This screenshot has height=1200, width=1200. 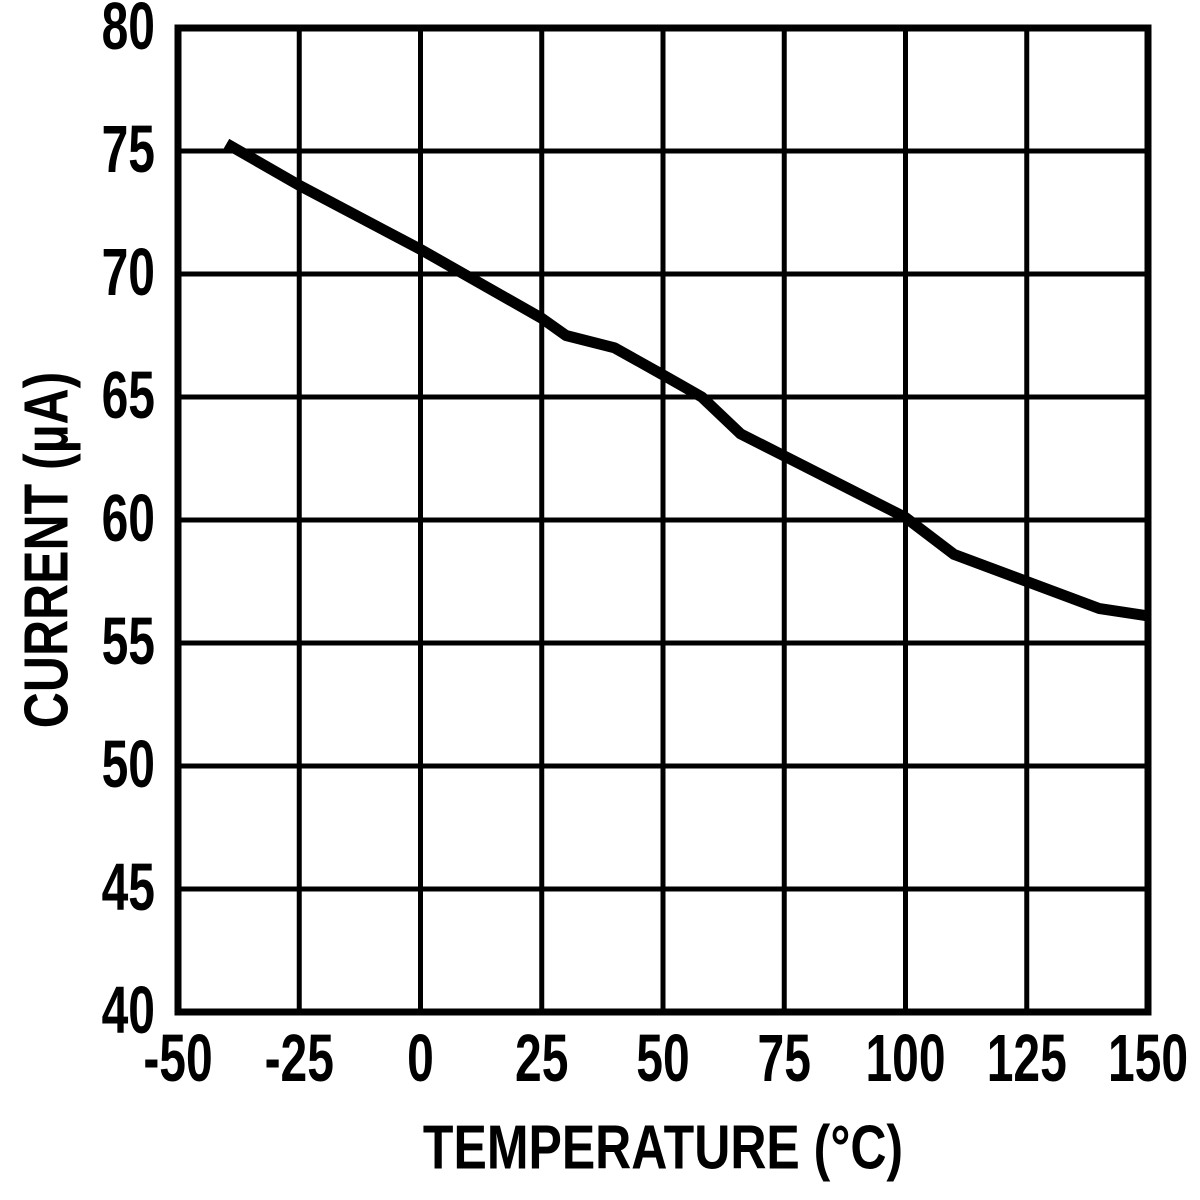 What do you see at coordinates (128, 273) in the screenshot?
I see `y-tick-label: 70` at bounding box center [128, 273].